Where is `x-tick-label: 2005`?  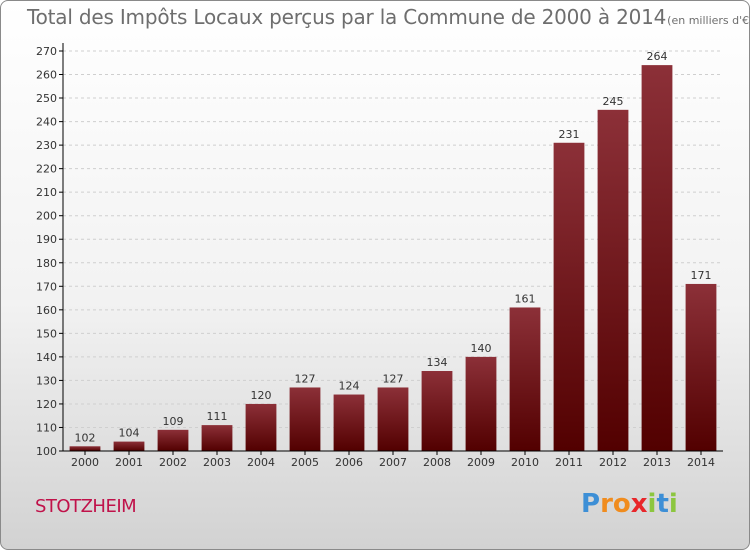
x-tick-label: 2005 is located at coordinates (305, 462).